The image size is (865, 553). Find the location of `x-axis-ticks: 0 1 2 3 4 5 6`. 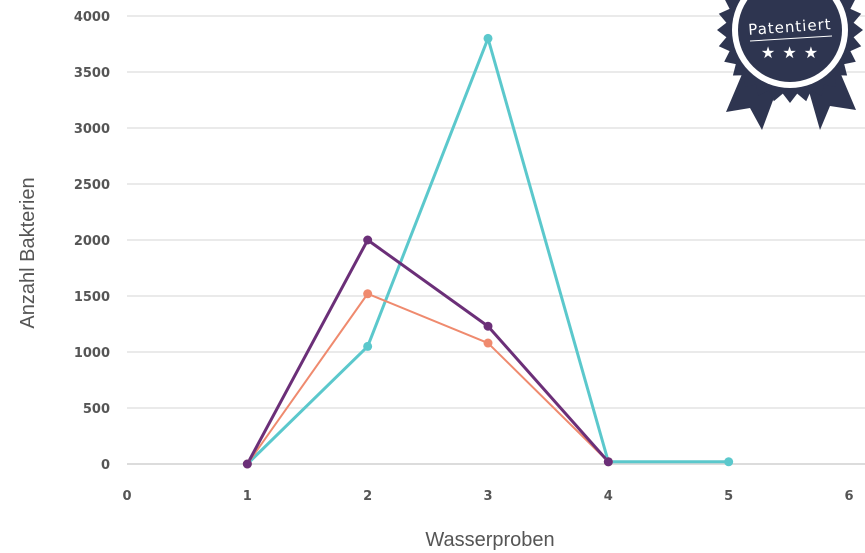

x-axis-ticks: 0 1 2 3 4 5 6 is located at coordinates (487, 496).